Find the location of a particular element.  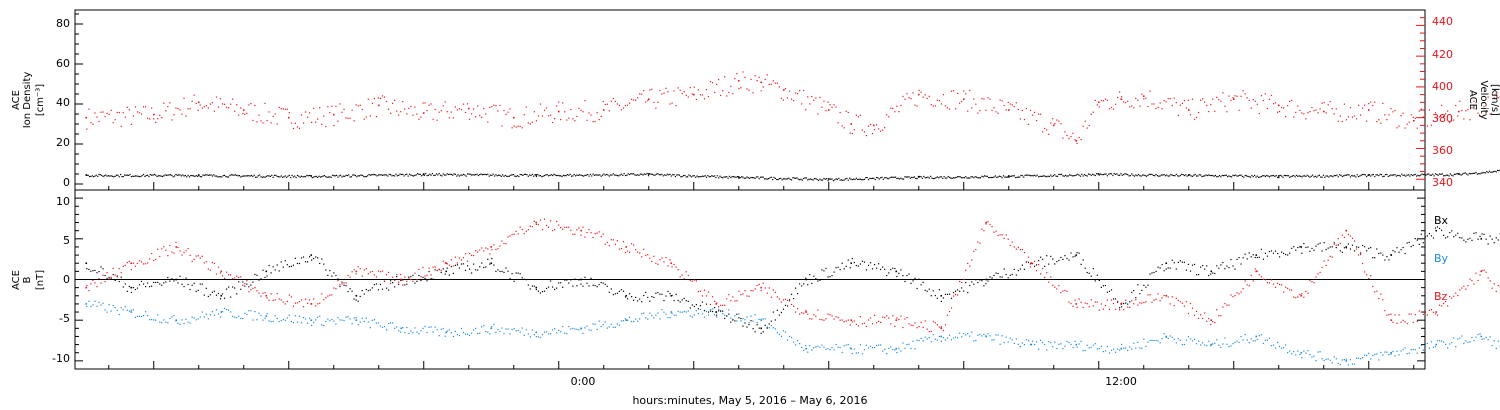

by-point is located at coordinates (266, 316).